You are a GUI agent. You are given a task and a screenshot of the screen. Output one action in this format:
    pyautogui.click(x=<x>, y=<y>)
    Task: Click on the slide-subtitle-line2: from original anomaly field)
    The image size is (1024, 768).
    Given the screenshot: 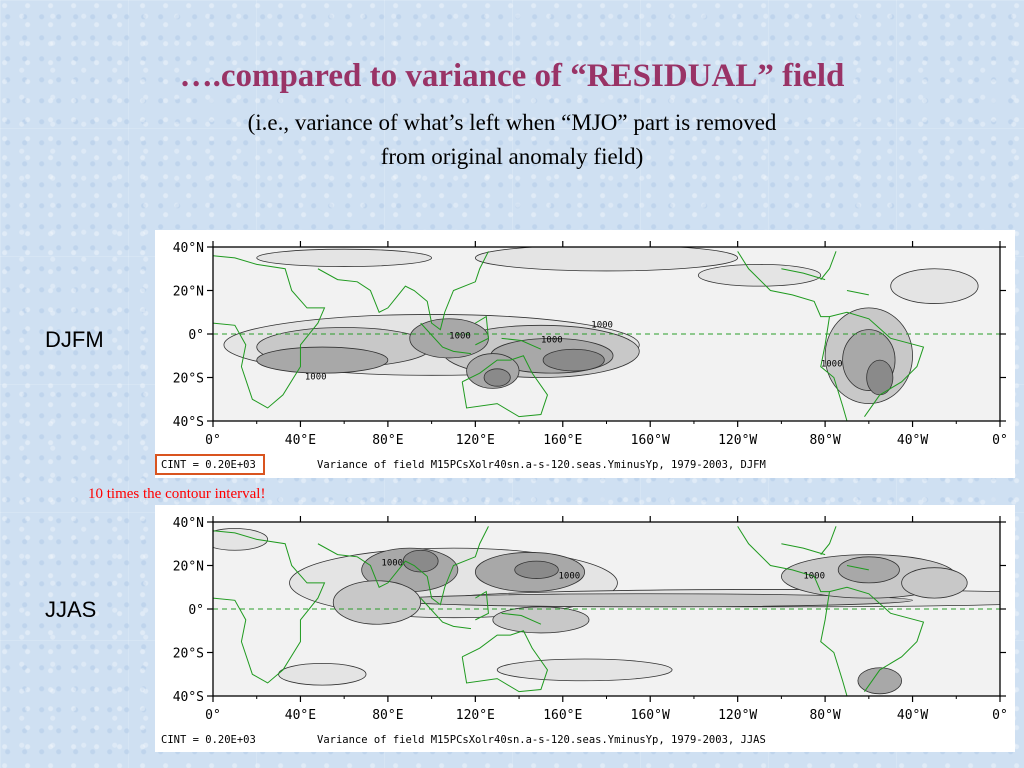 What is the action you would take?
    pyautogui.click(x=512, y=156)
    